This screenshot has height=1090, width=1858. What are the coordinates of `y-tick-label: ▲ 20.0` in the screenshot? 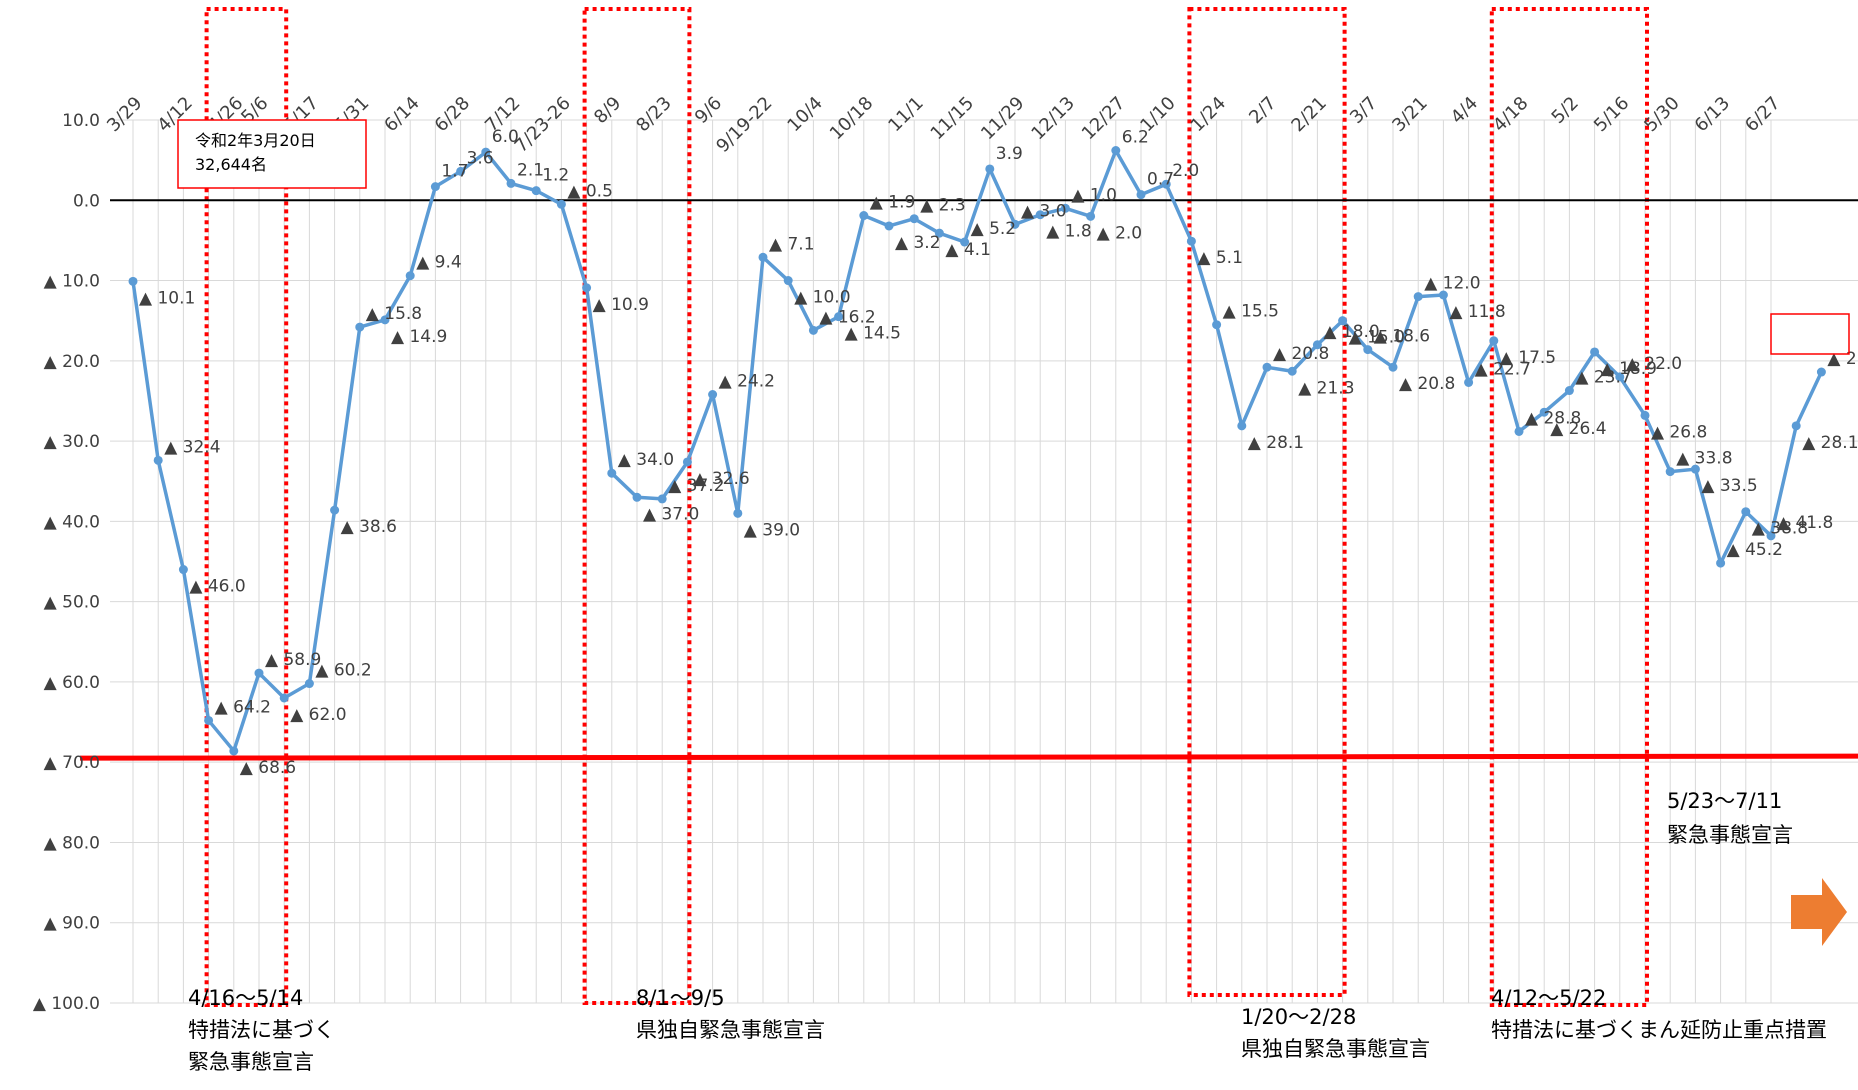 It's located at (72, 362).